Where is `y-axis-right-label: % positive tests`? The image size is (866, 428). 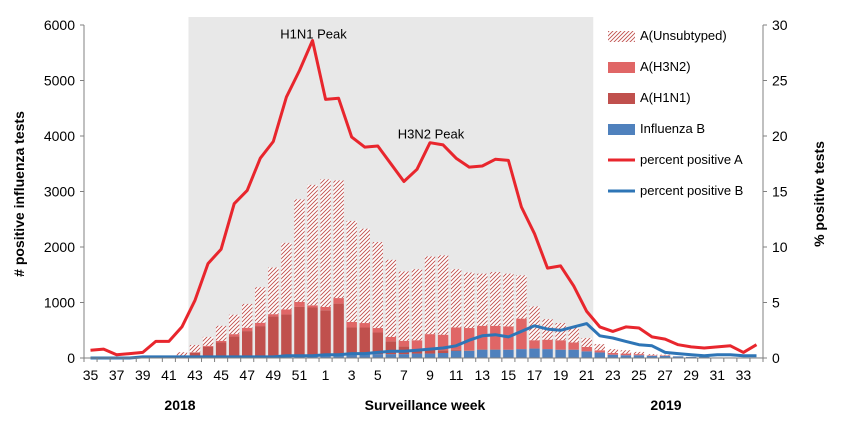 y-axis-right-label: % positive tests is located at coordinates (819, 194).